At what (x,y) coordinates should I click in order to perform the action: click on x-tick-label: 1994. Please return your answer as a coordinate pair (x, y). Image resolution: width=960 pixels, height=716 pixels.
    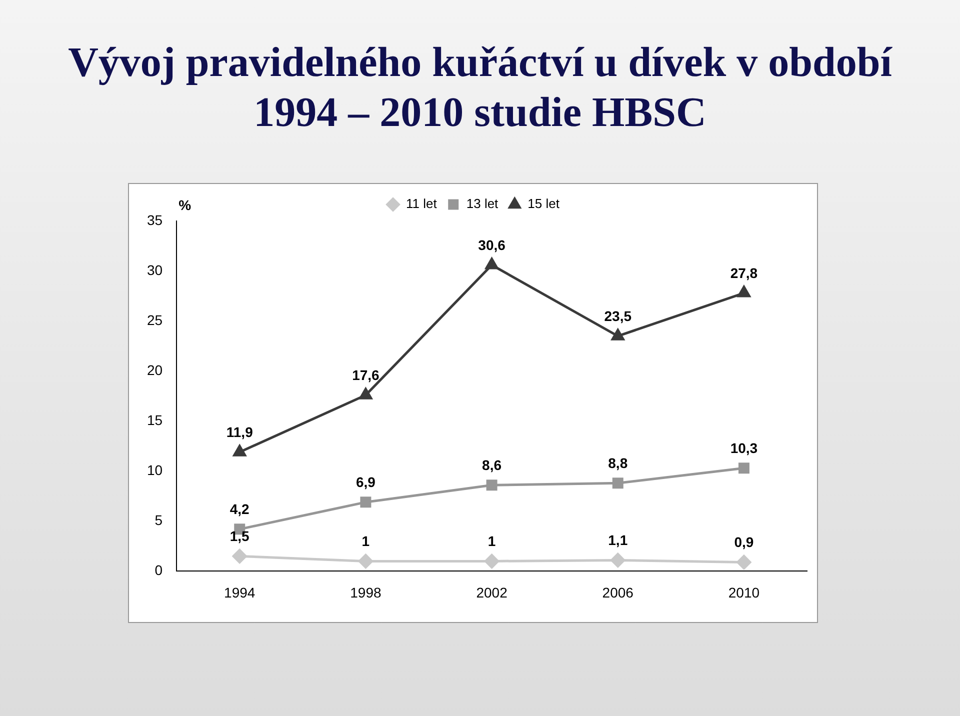
    Looking at the image, I should click on (240, 592).